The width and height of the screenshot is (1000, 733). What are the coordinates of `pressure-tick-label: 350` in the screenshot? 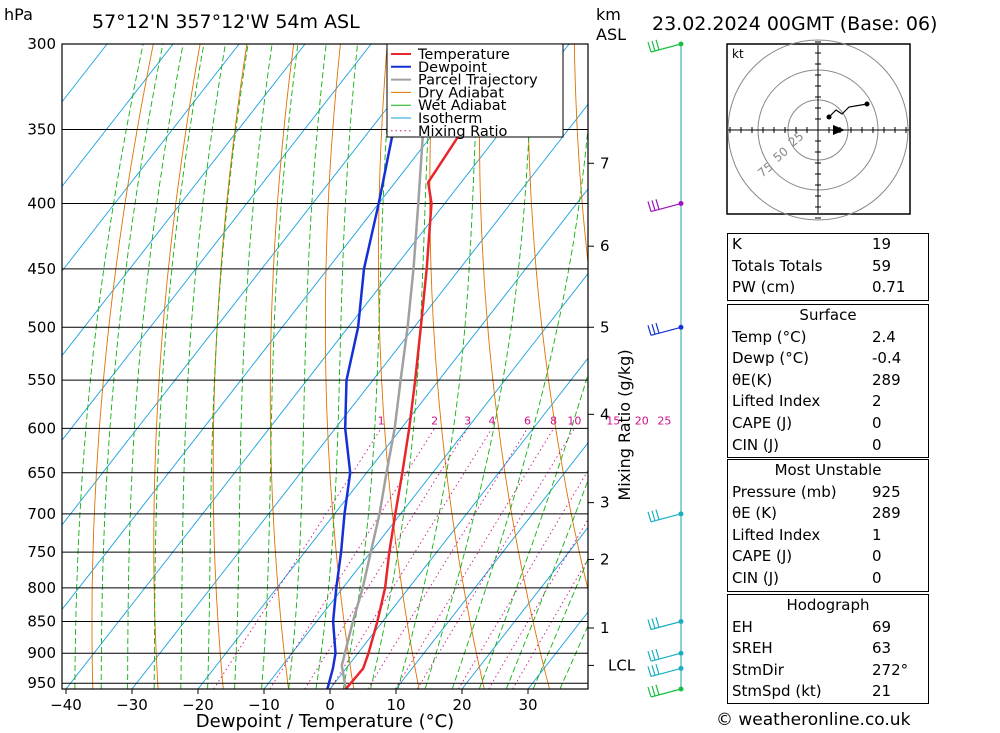 It's located at (41, 129).